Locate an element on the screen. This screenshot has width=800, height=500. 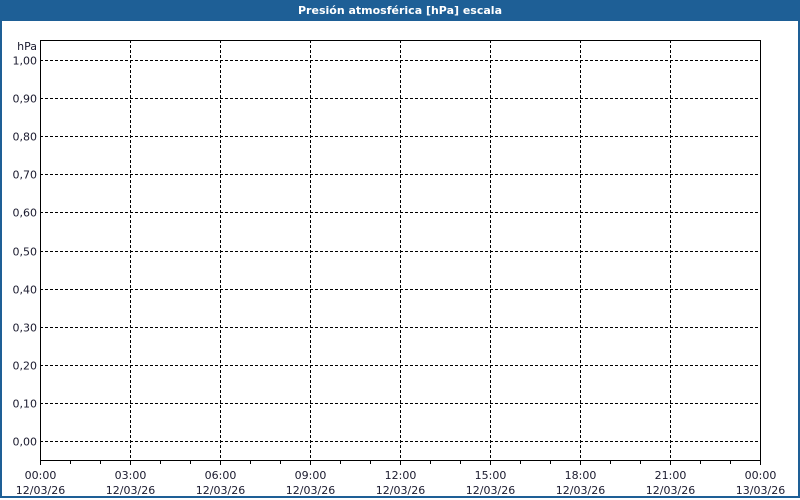
y-tick-label: 0,60 is located at coordinates (25, 213).